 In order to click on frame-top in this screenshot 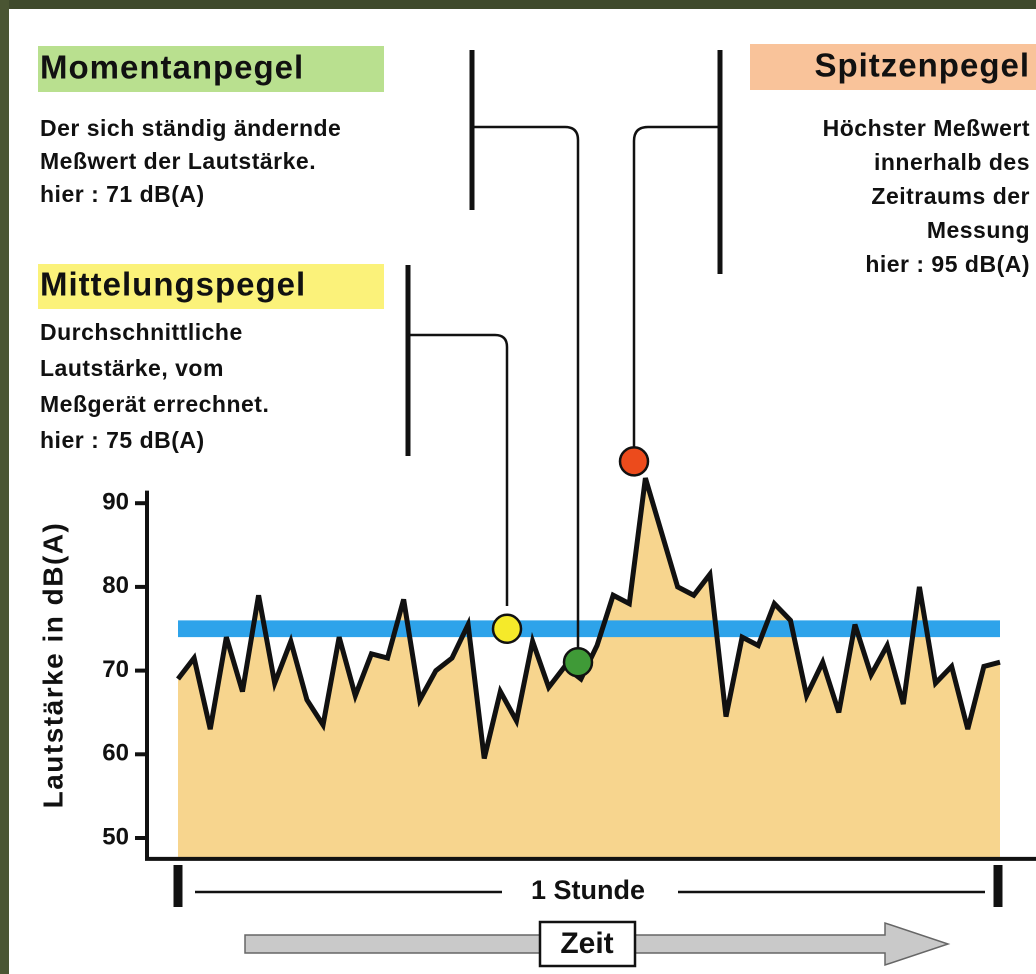, I will do `click(518, 4)`.